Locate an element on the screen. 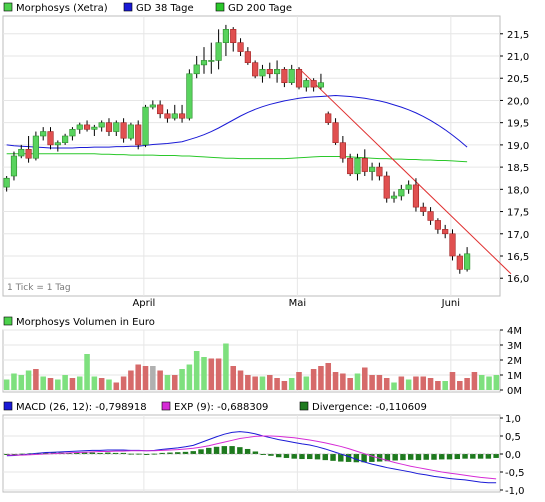  price-tick-label: 18,5 is located at coordinates (518, 168).